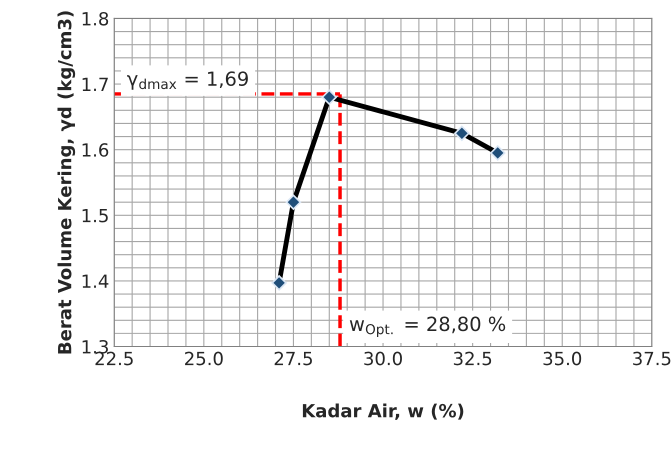 The width and height of the screenshot is (672, 462). What do you see at coordinates (187, 80) in the screenshot?
I see `ref-line-label: γ$_{dmax}$ = 1,69` at bounding box center [187, 80].